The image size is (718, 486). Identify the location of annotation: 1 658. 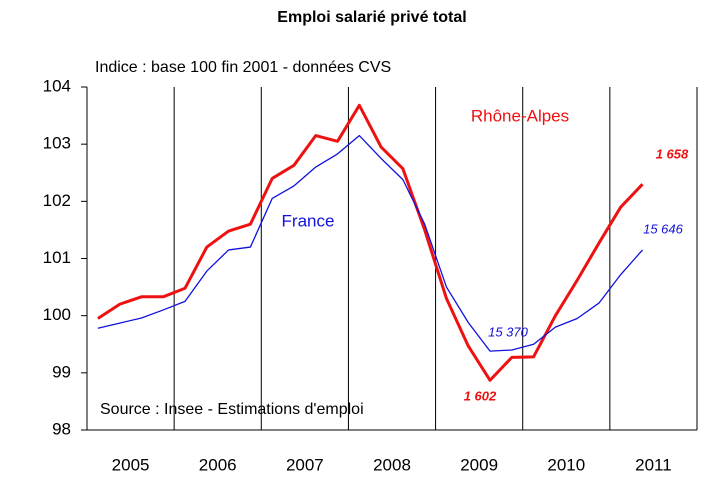
(672, 153).